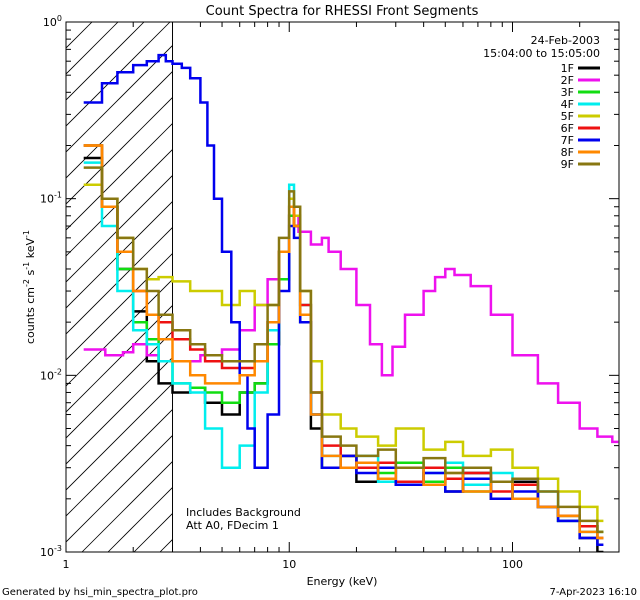 The image size is (640, 600). I want to click on footer-generated-by: Generated by hsi_min_spectra_plot.pro, so click(100, 592).